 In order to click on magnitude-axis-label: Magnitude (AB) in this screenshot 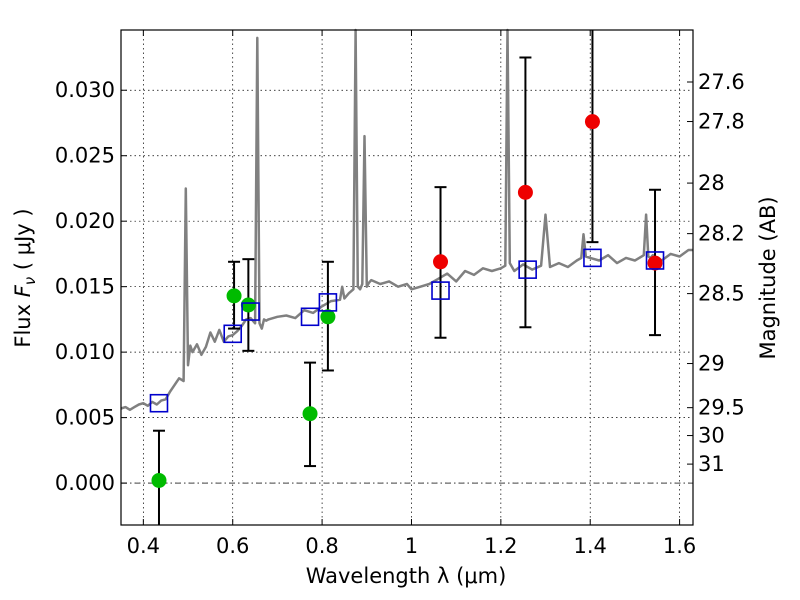, I will do `click(768, 277)`.